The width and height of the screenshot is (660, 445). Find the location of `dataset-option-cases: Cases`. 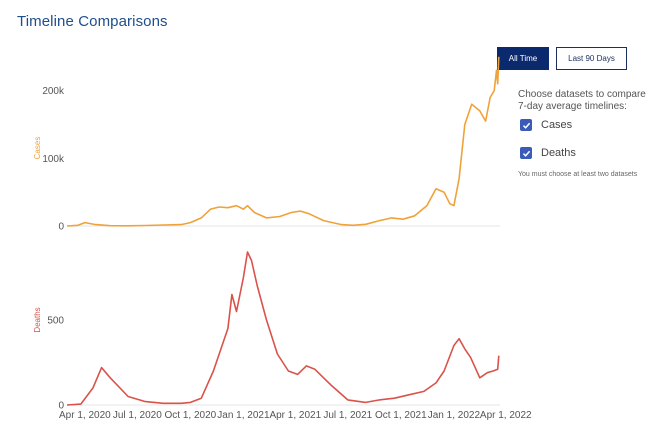

dataset-option-cases: Cases is located at coordinates (583, 125).